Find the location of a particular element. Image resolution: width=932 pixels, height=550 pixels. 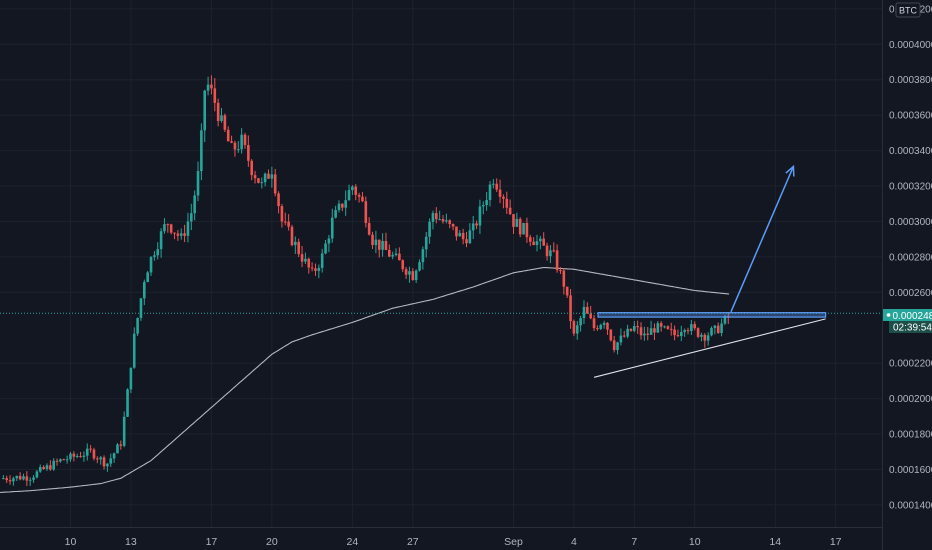

x-tick-label: 13 is located at coordinates (131, 542).